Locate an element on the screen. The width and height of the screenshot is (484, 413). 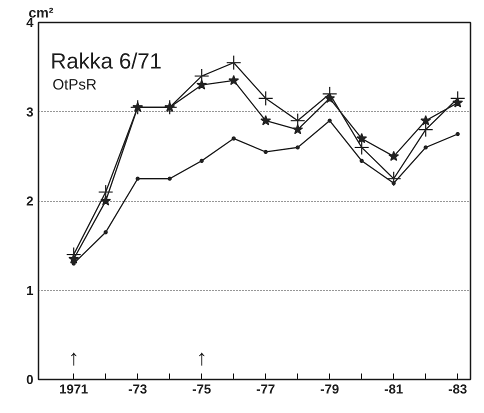
x-tick-label: -83 is located at coordinates (458, 389).